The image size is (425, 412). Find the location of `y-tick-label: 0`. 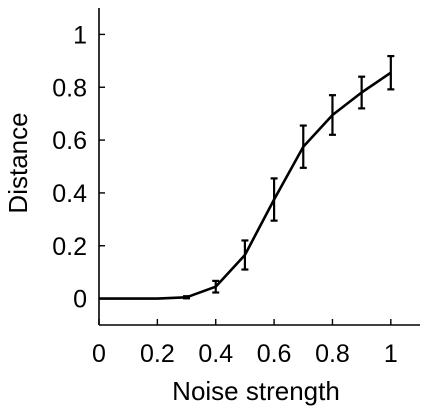

y-tick-label: 0 is located at coordinates (80, 300).